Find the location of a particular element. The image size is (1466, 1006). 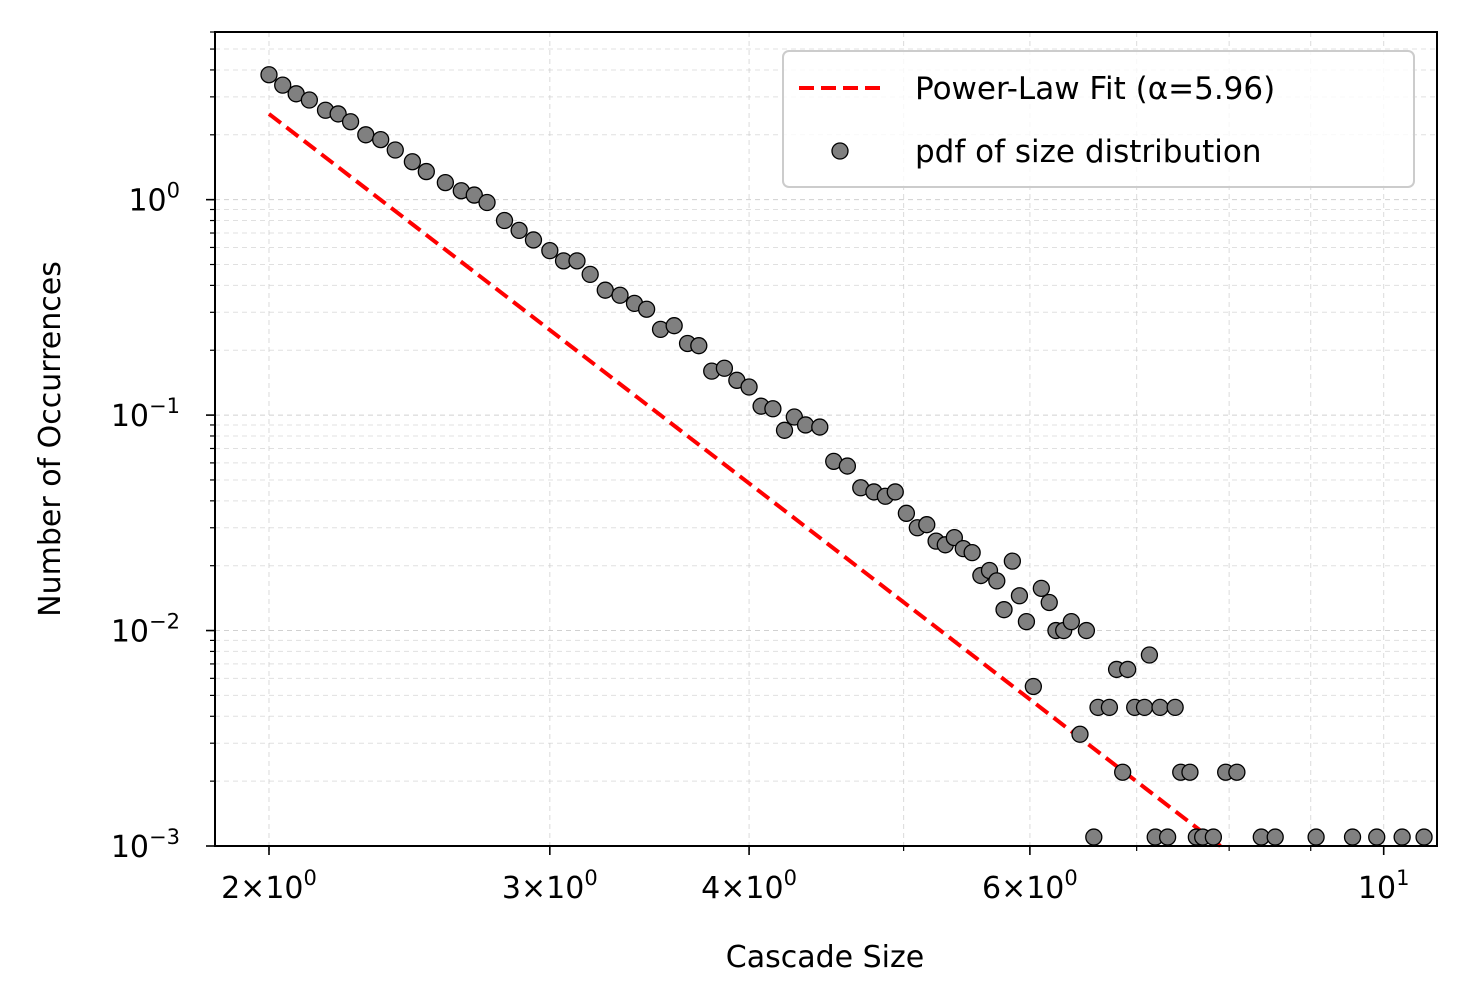

y-tick-label: 10⁻² is located at coordinates (145, 630).